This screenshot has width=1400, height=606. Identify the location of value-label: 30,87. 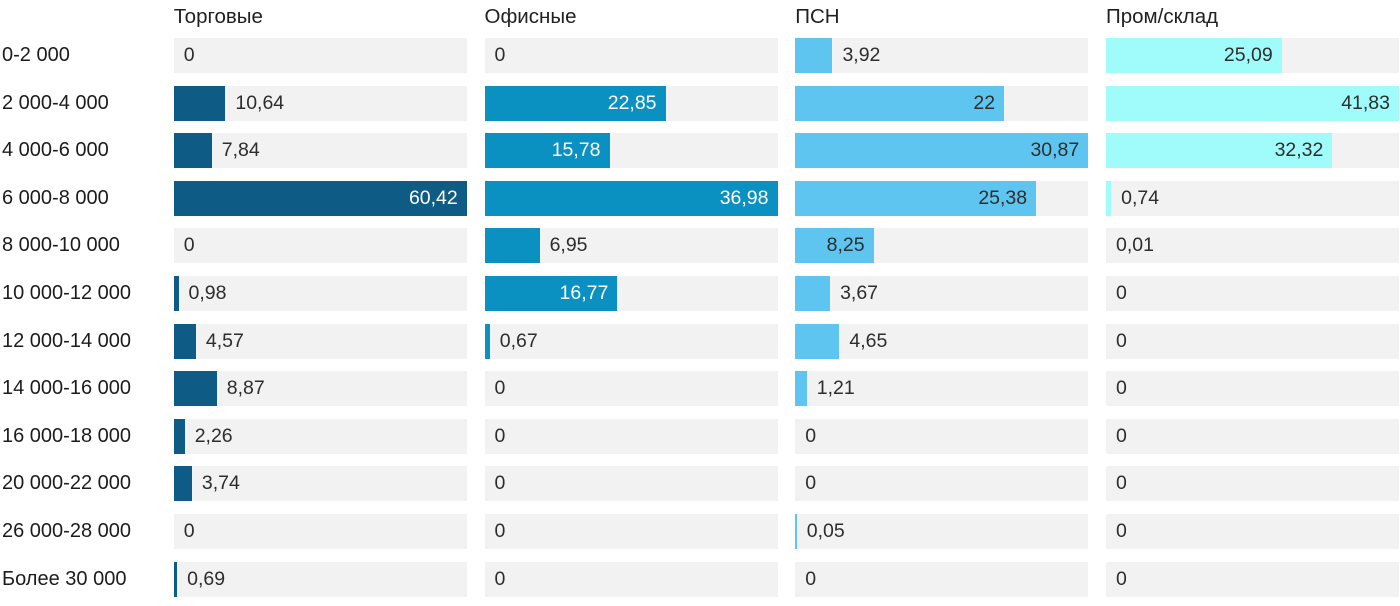
(1055, 150).